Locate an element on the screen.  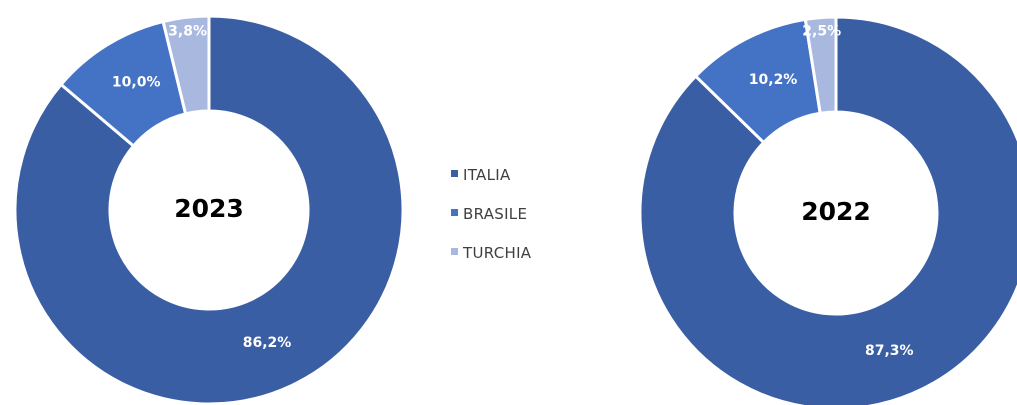
donut-center-year-2022: 2022 is located at coordinates (836, 211).